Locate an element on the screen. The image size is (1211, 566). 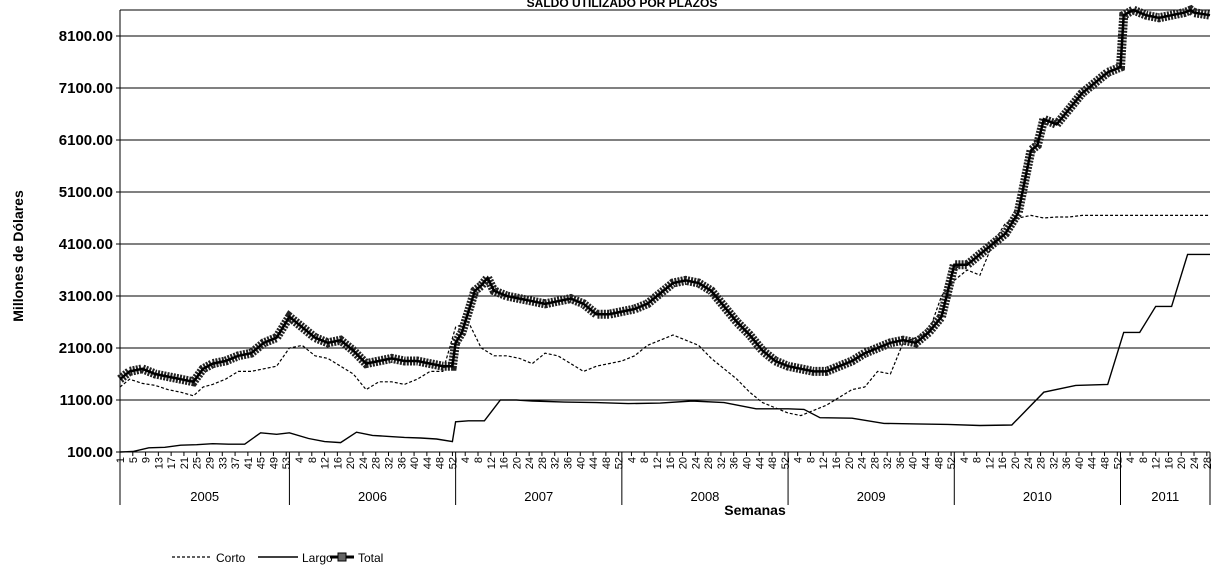
x-tick-label: 9 is located at coordinates (147, 460).